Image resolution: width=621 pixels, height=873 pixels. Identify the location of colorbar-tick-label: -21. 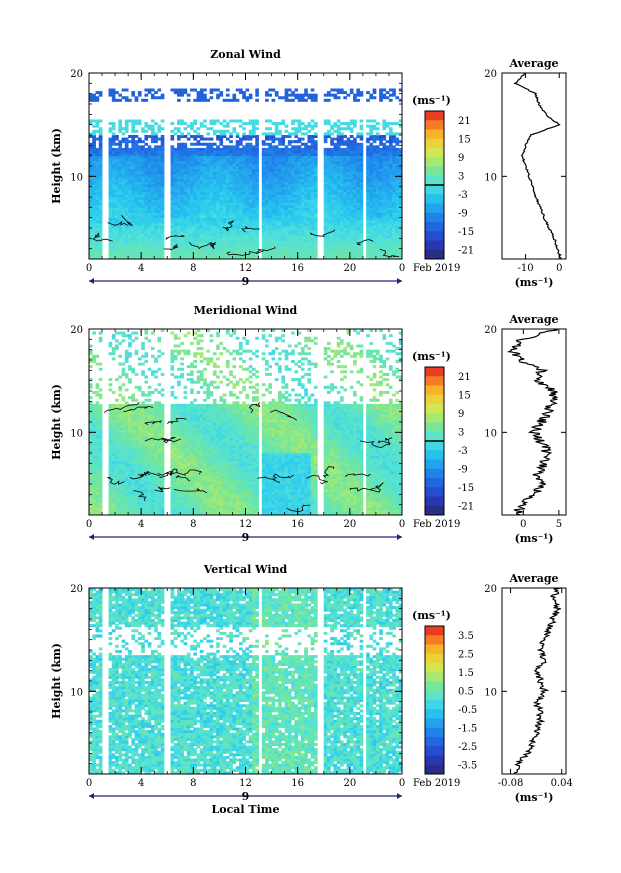
(466, 250).